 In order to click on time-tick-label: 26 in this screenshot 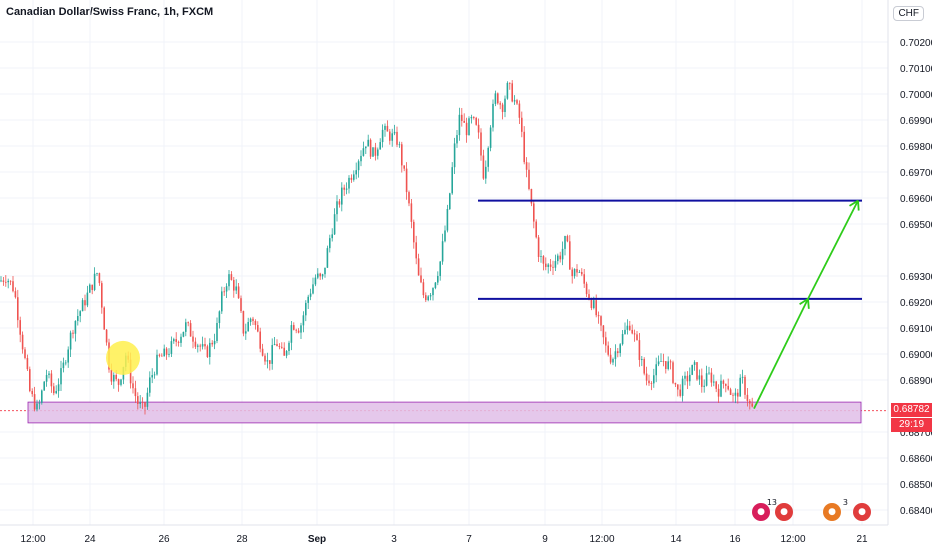, I will do `click(164, 539)`.